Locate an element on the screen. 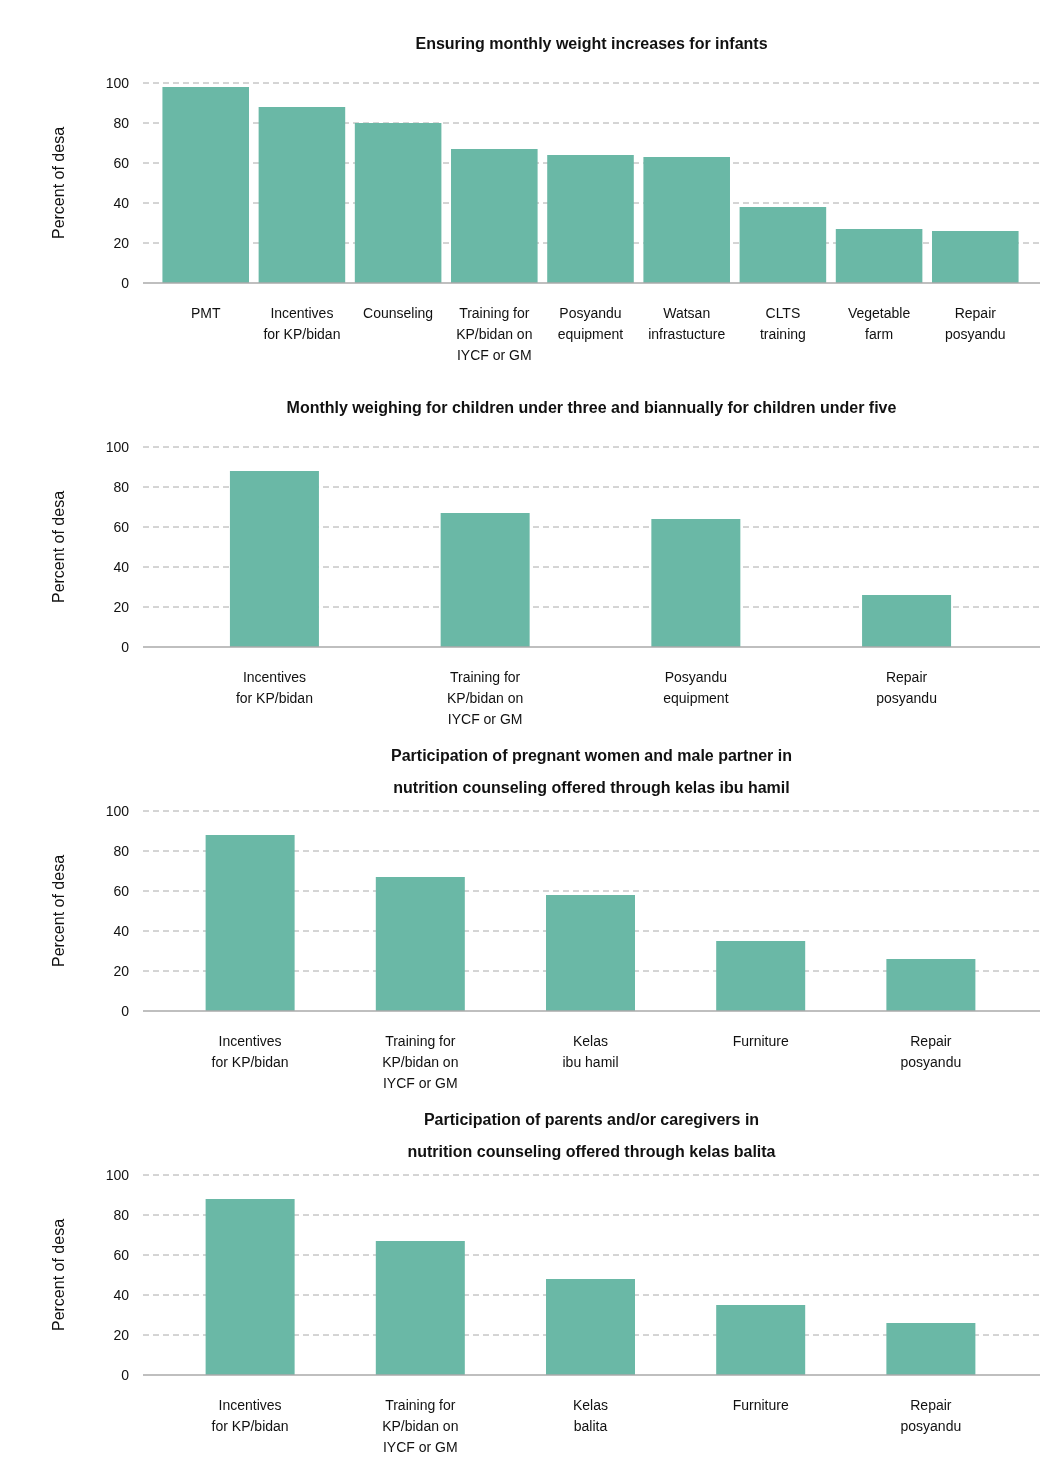  x-tick-label: Kelas ibu hamil is located at coordinates (590, 1051).